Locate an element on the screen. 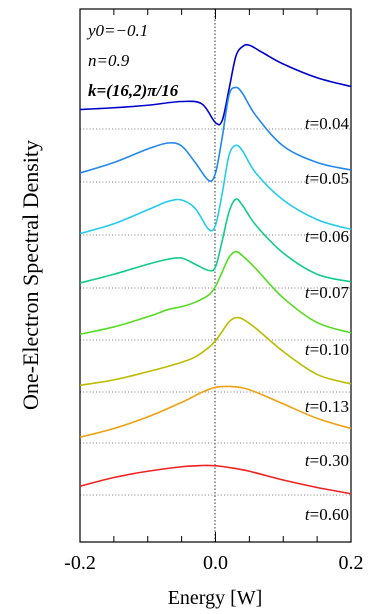 The image size is (372, 614). series-line-t=0.06 is located at coordinates (215, 189).